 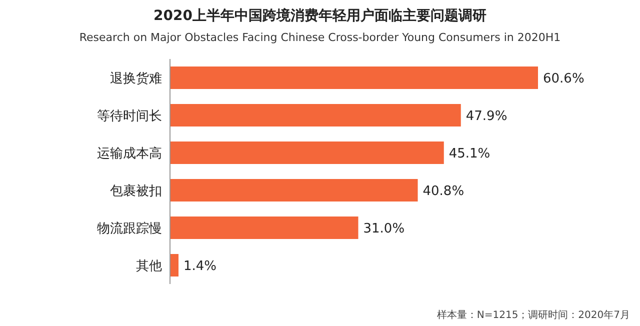 What do you see at coordinates (563, 78) in the screenshot?
I see `data-label: 60.6%` at bounding box center [563, 78].